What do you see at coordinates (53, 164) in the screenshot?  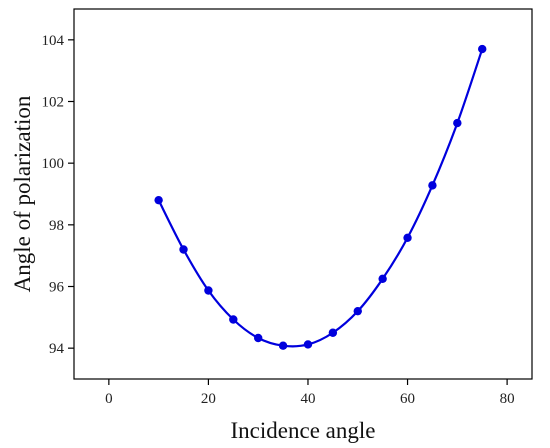 I see `y-tick-label: 100` at bounding box center [53, 164].